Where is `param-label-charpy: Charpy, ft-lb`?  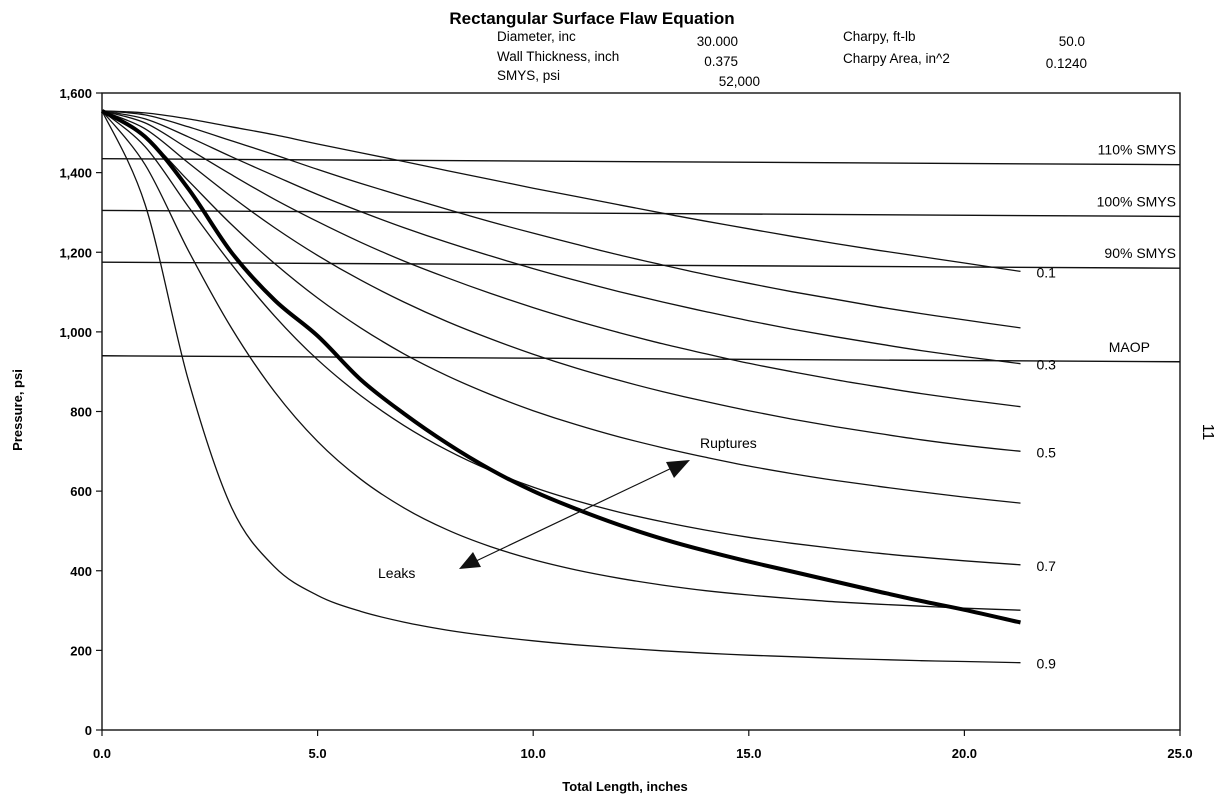 param-label-charpy: Charpy, ft-lb is located at coordinates (879, 36).